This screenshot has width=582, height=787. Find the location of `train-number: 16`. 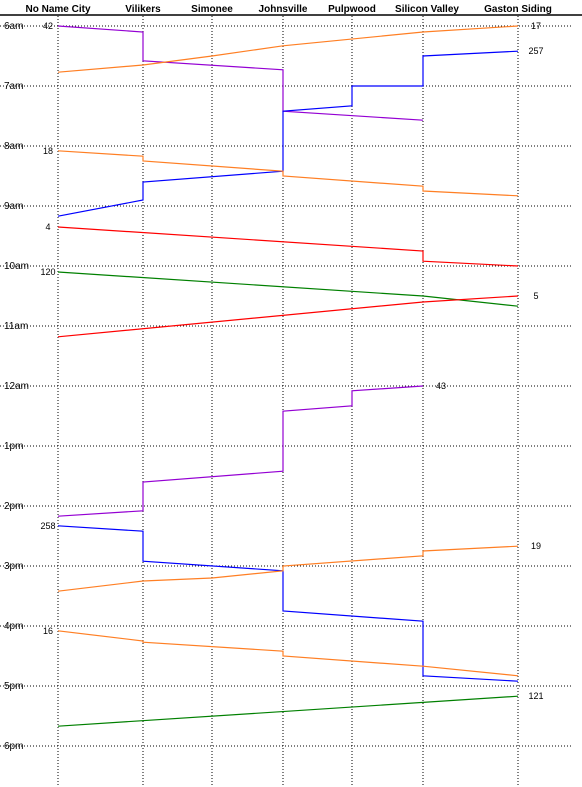

train-number: 16 is located at coordinates (48, 631).